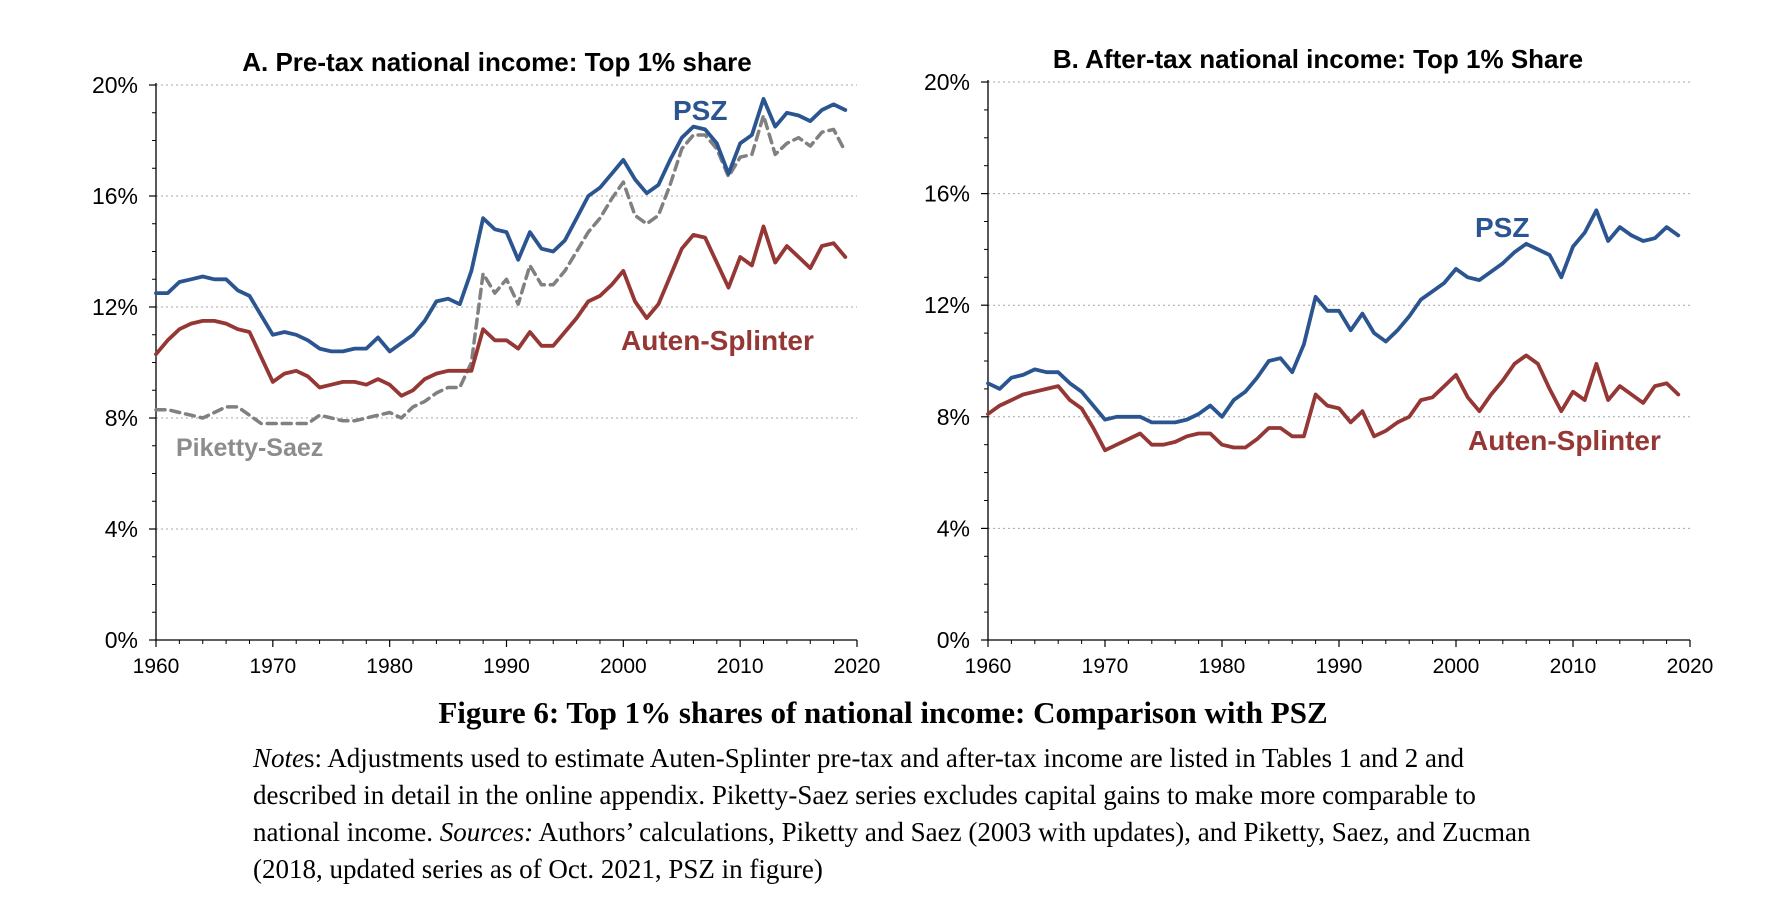 The height and width of the screenshot is (917, 1766). Describe the element at coordinates (249, 448) in the screenshot. I see `series-label-piketty-saez: Piketty-Saez` at that location.